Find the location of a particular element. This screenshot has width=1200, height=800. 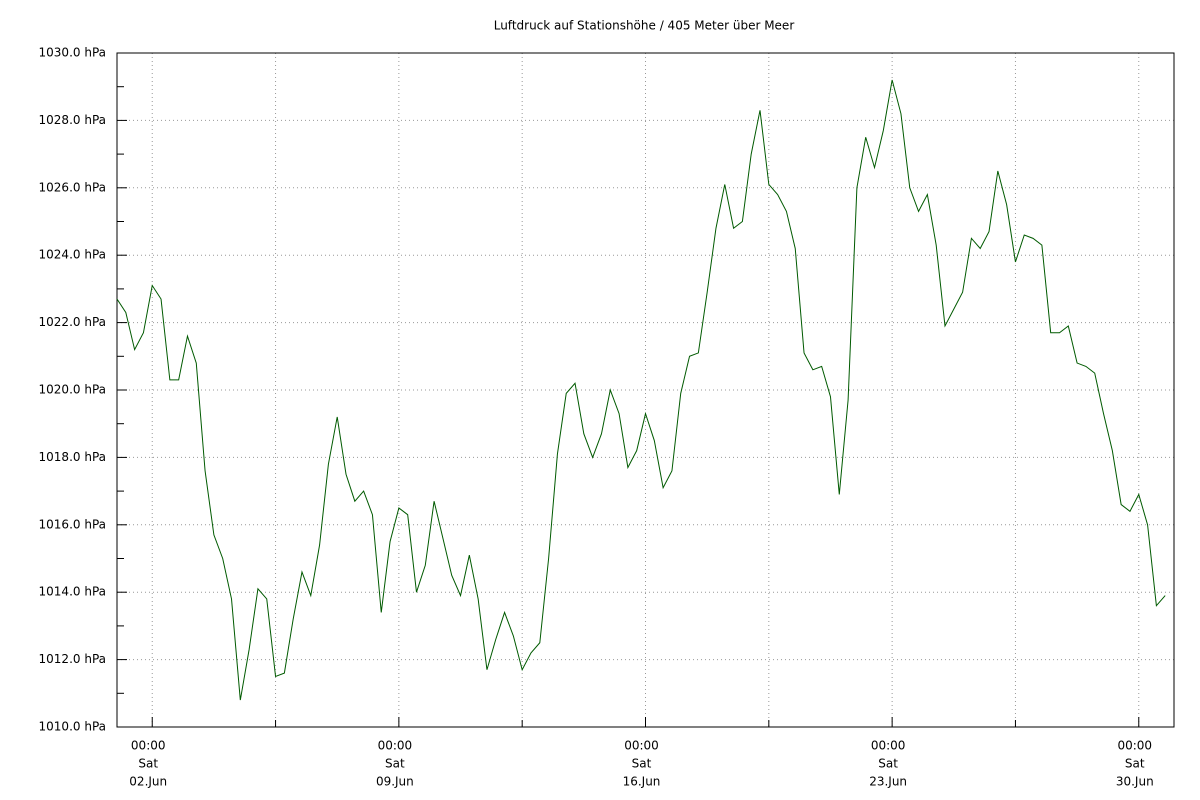

y-tick-label: 1030.0 hPa is located at coordinates (72, 53).